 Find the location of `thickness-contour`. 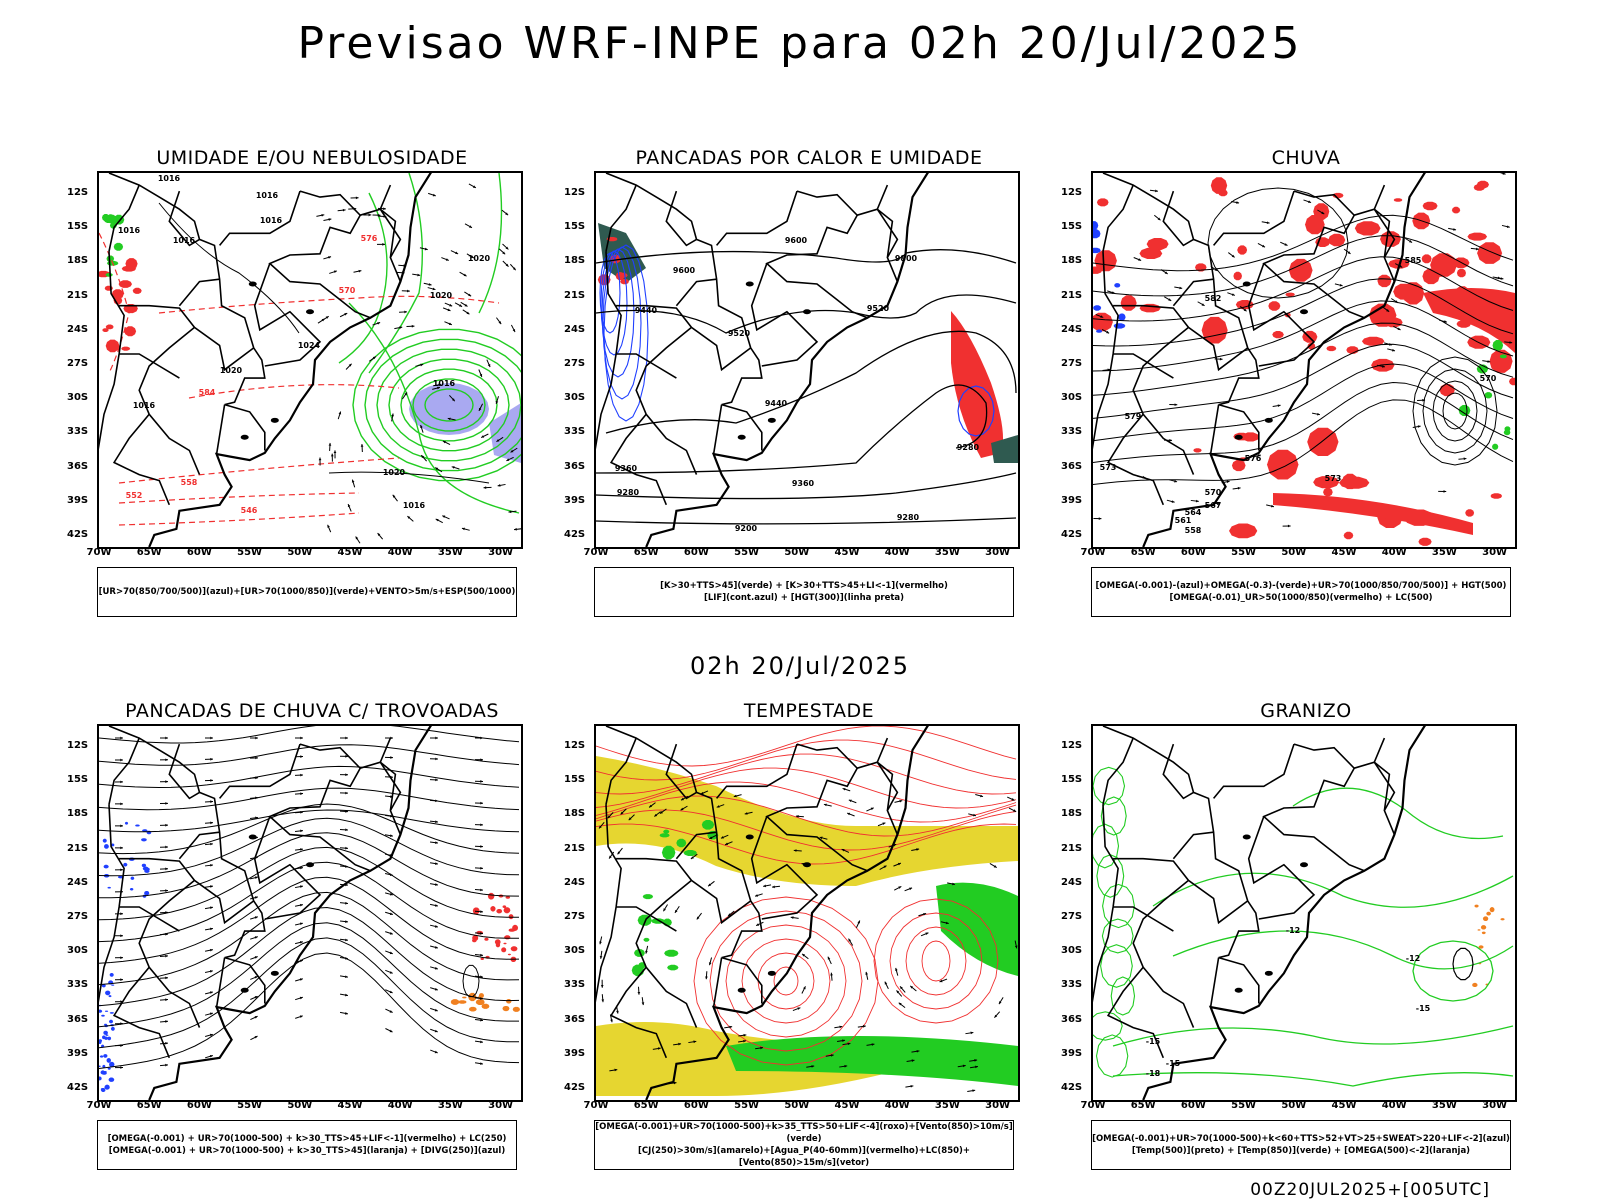

thickness-contour is located at coordinates (239, 498).